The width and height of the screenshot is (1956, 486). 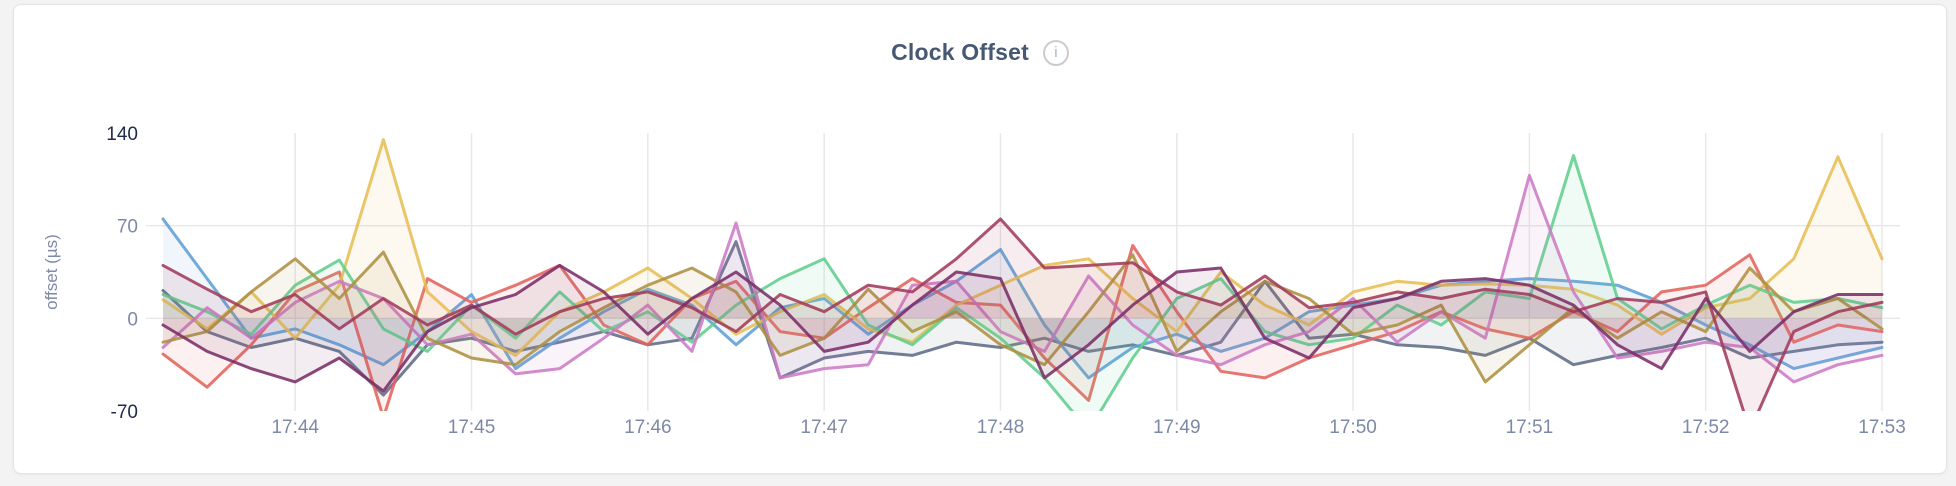 What do you see at coordinates (1882, 427) in the screenshot?
I see `svg-text: 17:53` at bounding box center [1882, 427].